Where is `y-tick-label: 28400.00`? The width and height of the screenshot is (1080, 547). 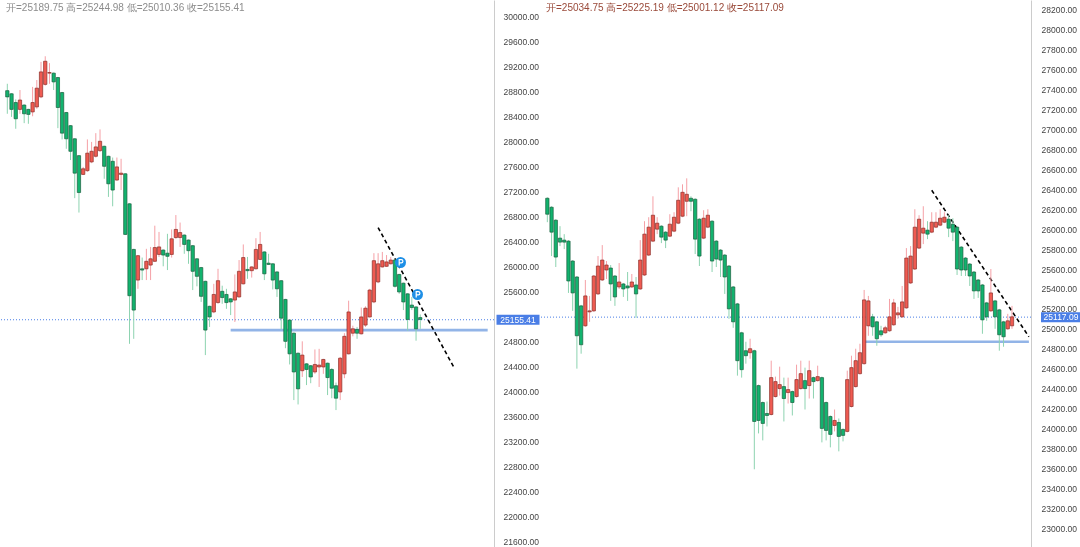 y-tick-label: 28400.00 is located at coordinates (521, 117).